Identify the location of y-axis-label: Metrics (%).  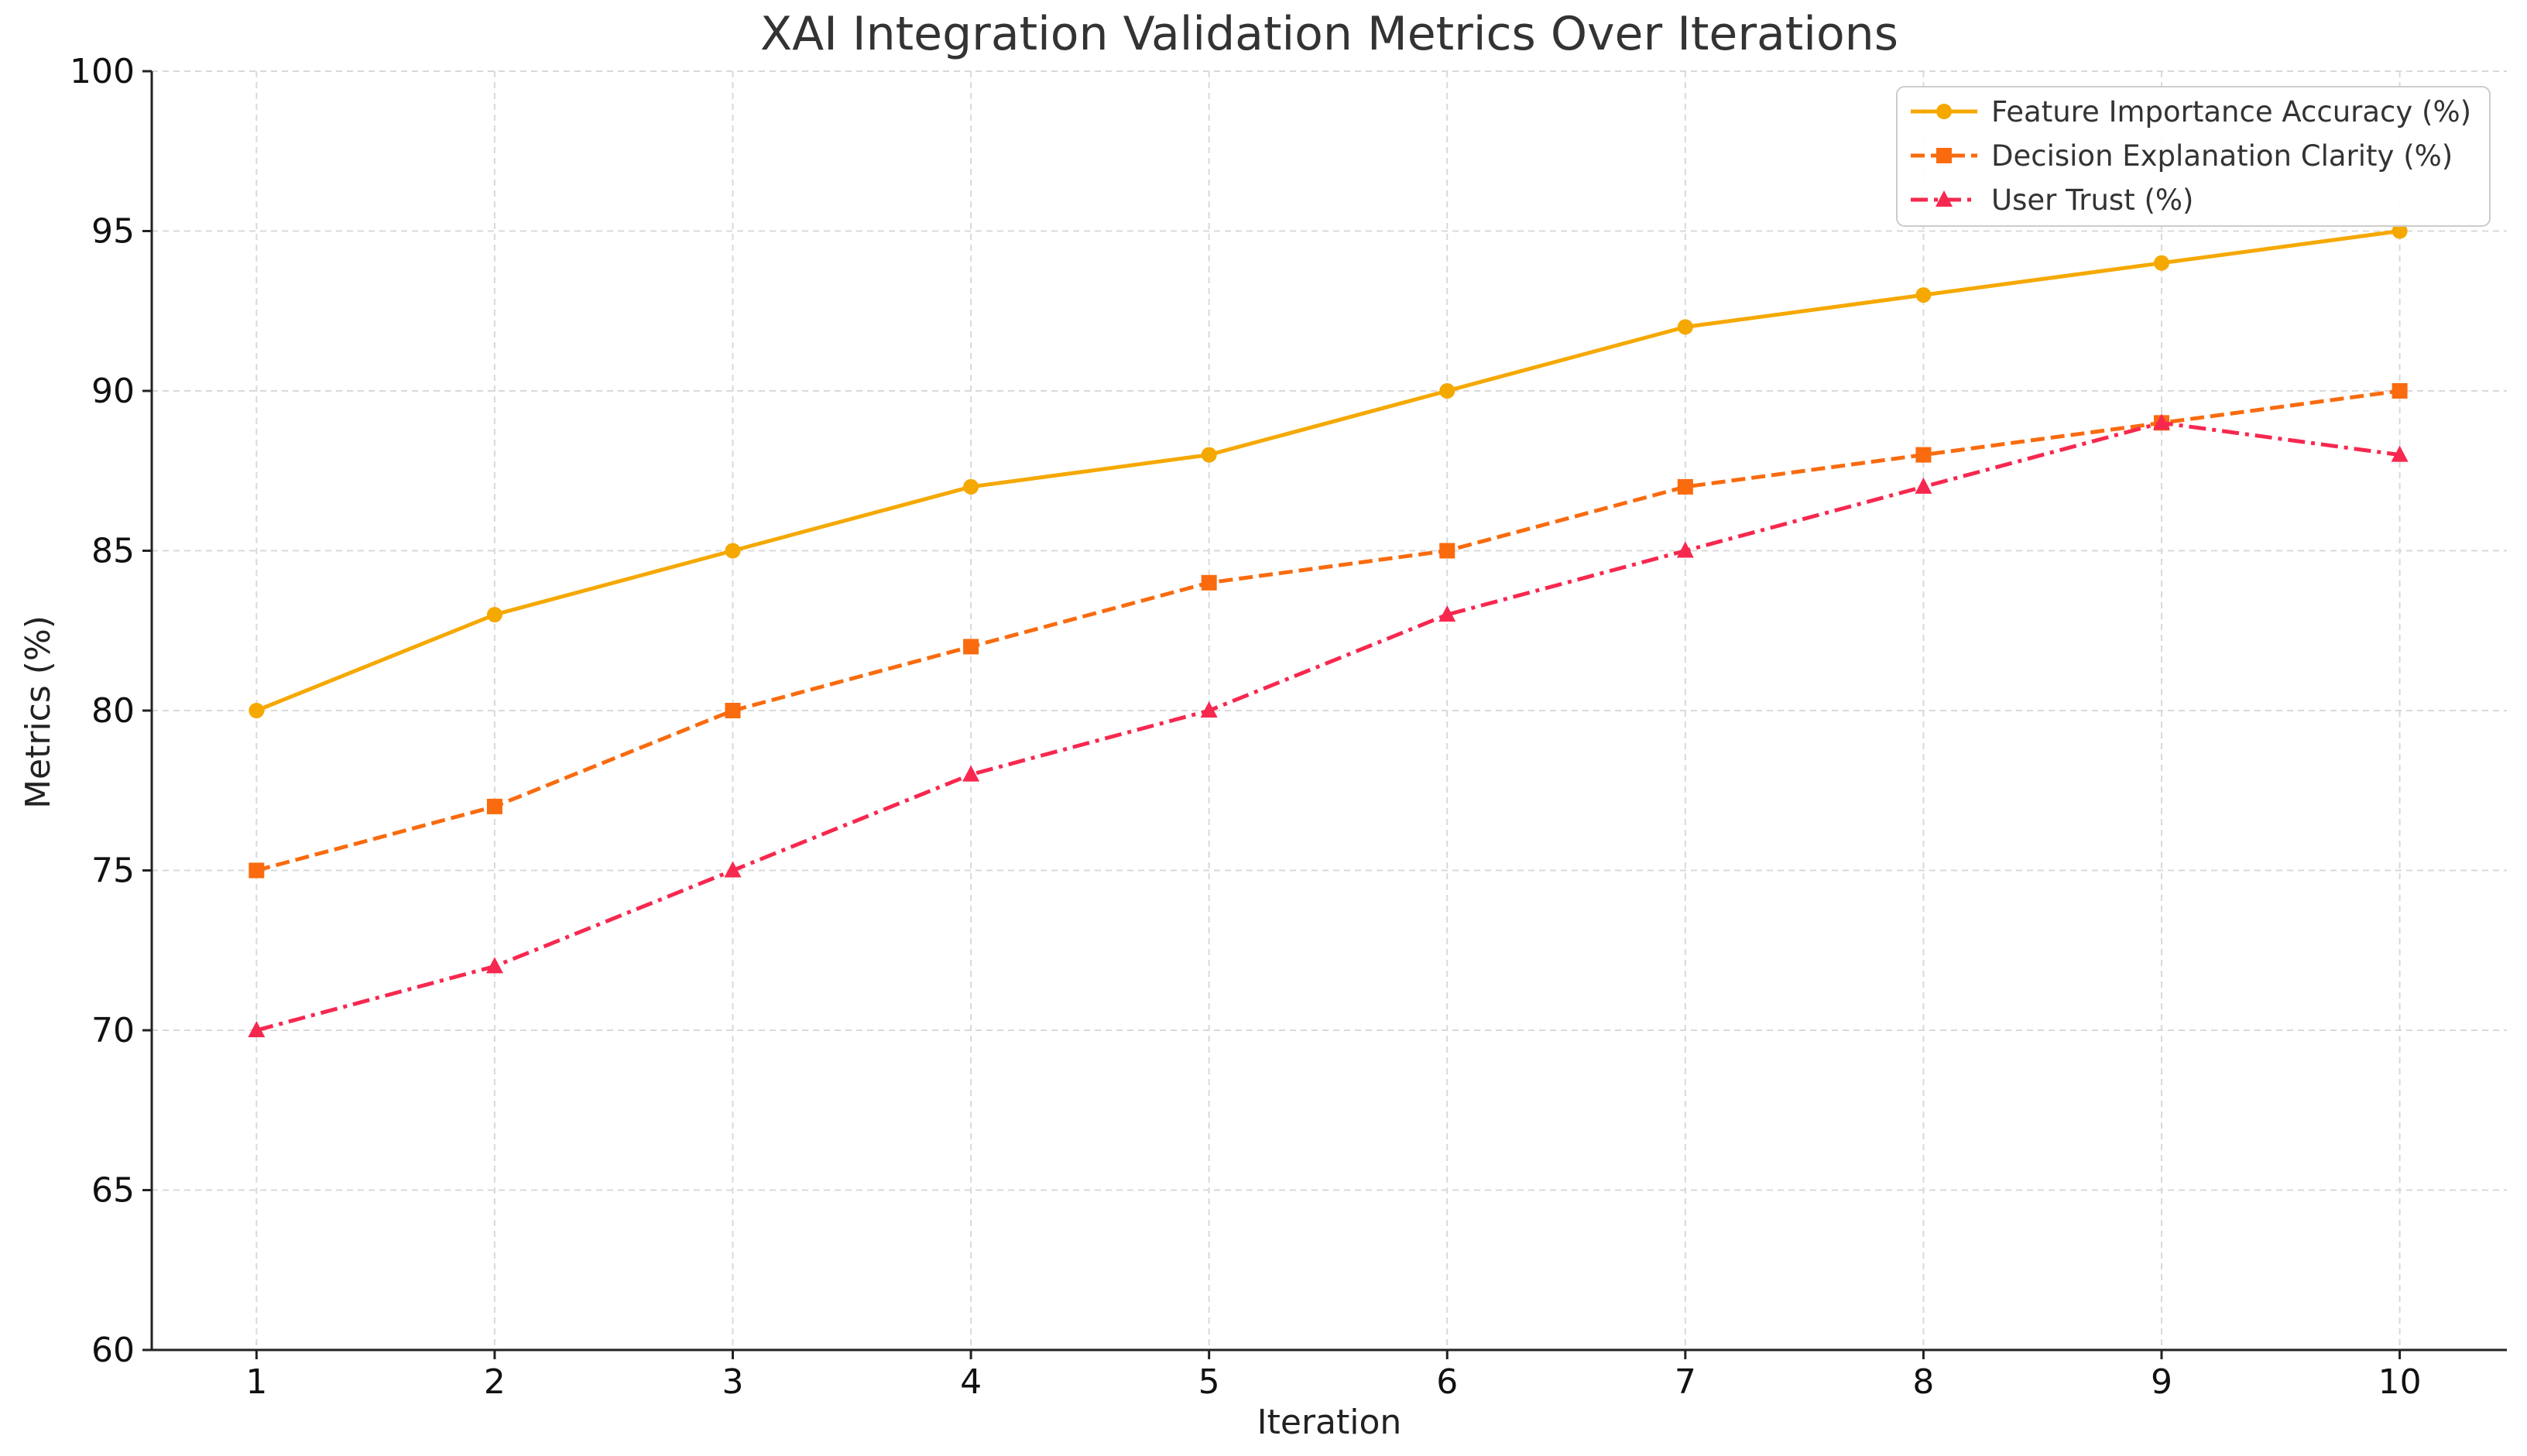
(38, 712).